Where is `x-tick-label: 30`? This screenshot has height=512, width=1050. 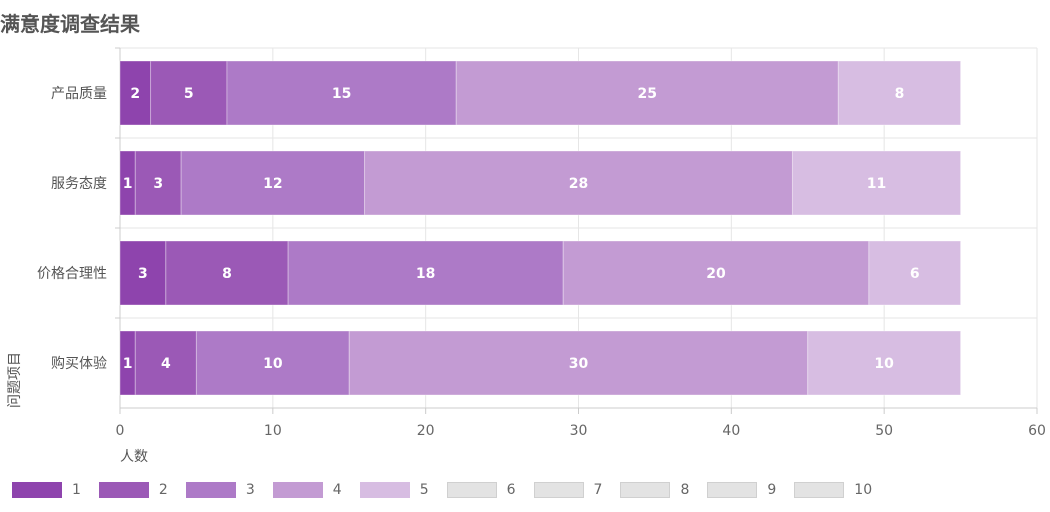 x-tick-label: 30 is located at coordinates (579, 431).